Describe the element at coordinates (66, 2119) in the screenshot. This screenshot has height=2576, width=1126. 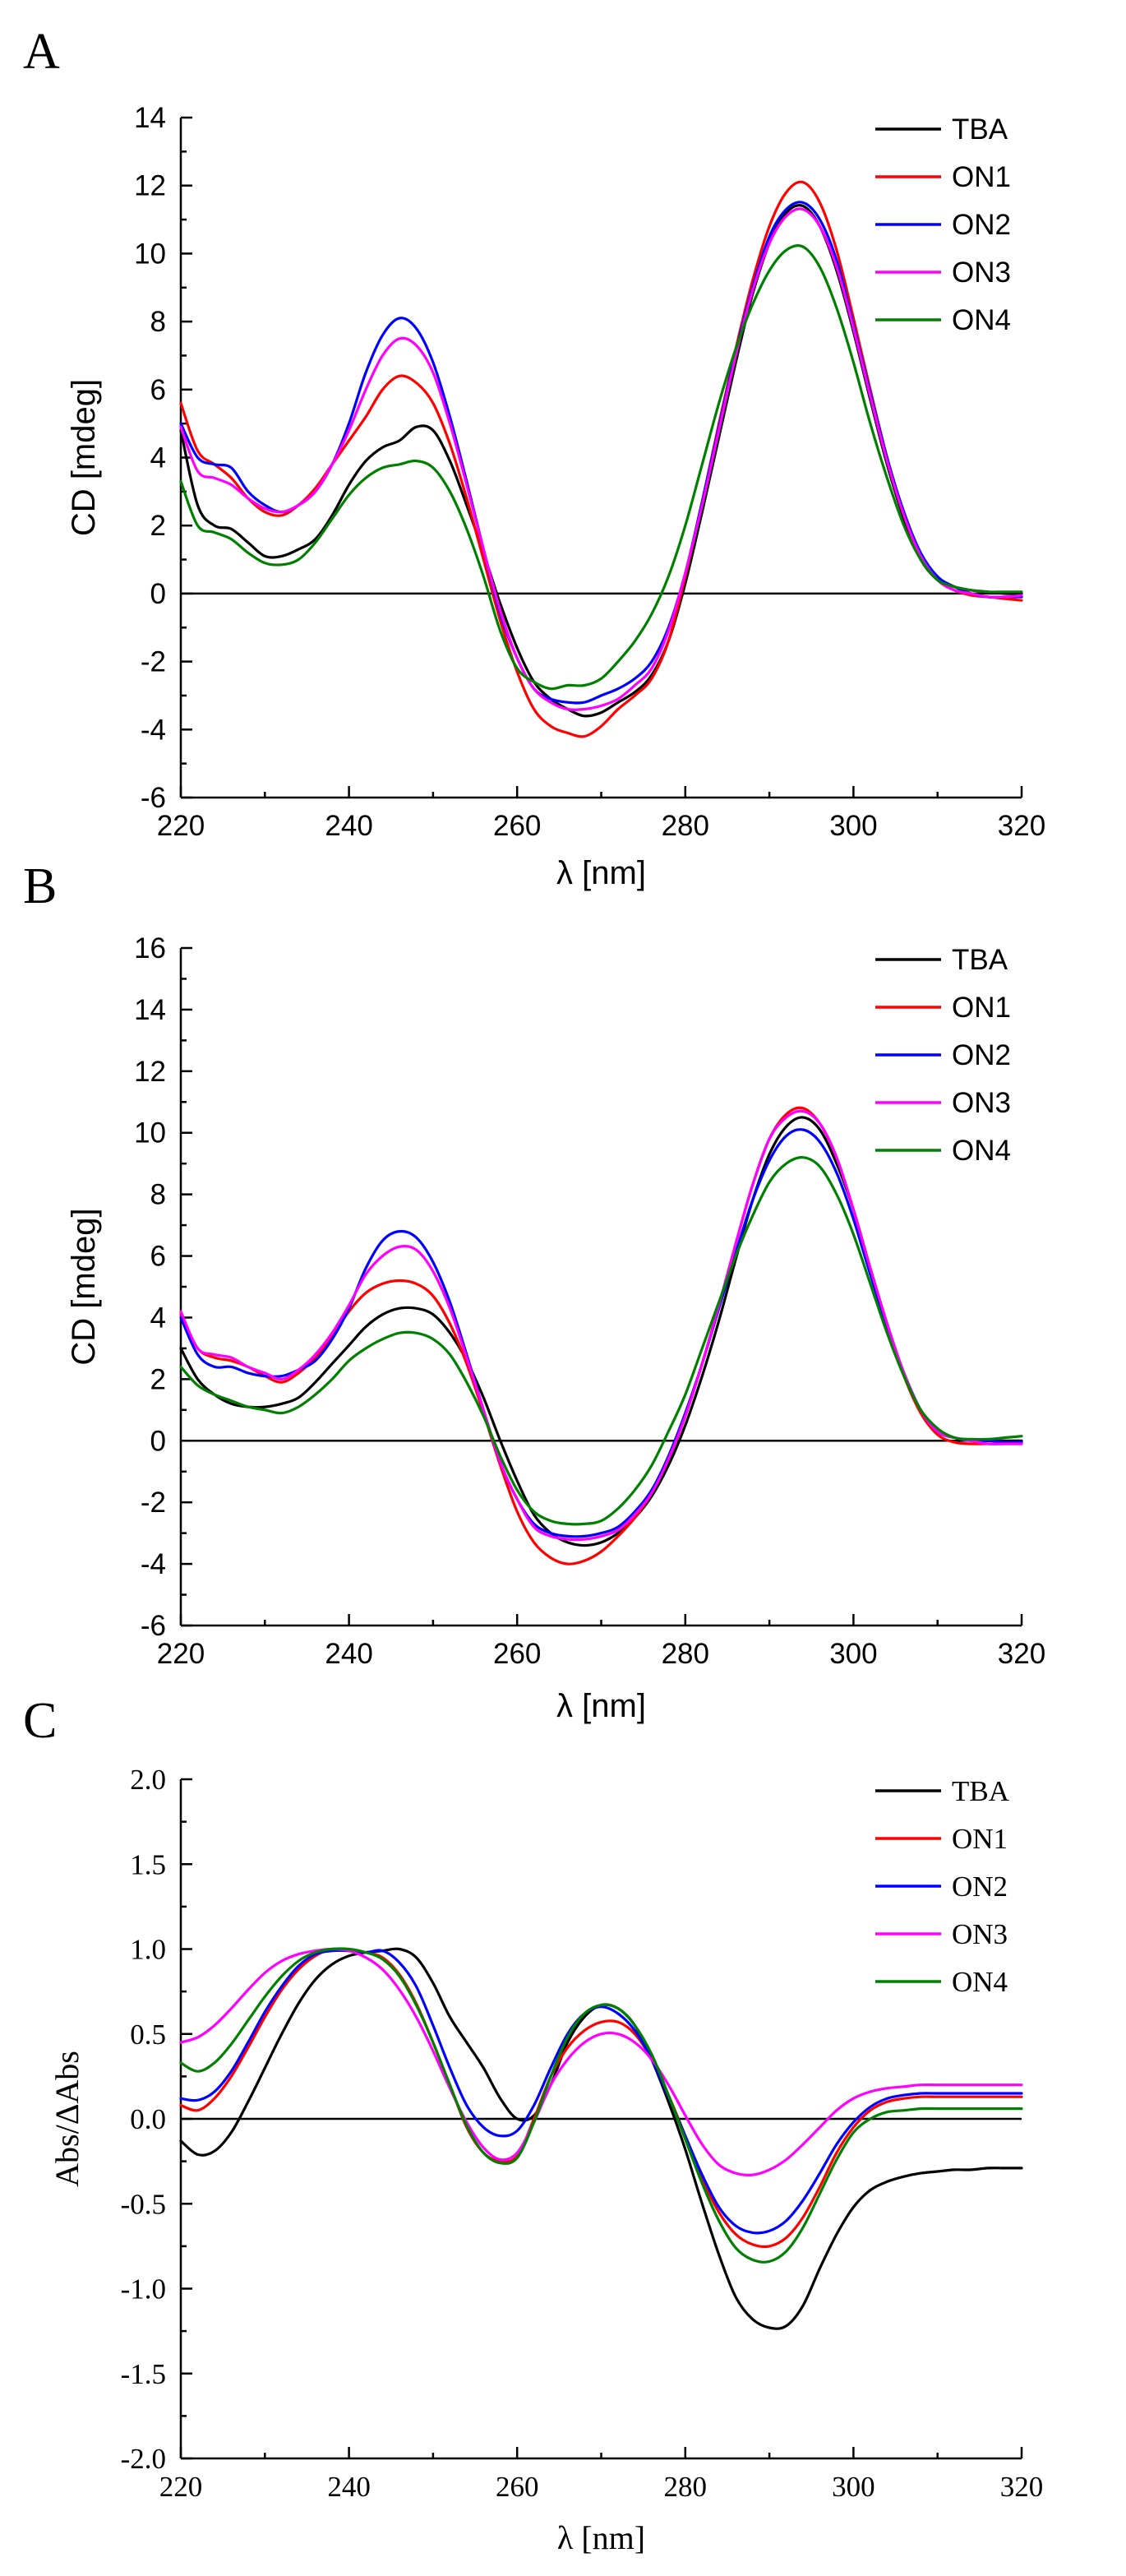
I see `y-axis-title: Abs/ΔAbs` at that location.